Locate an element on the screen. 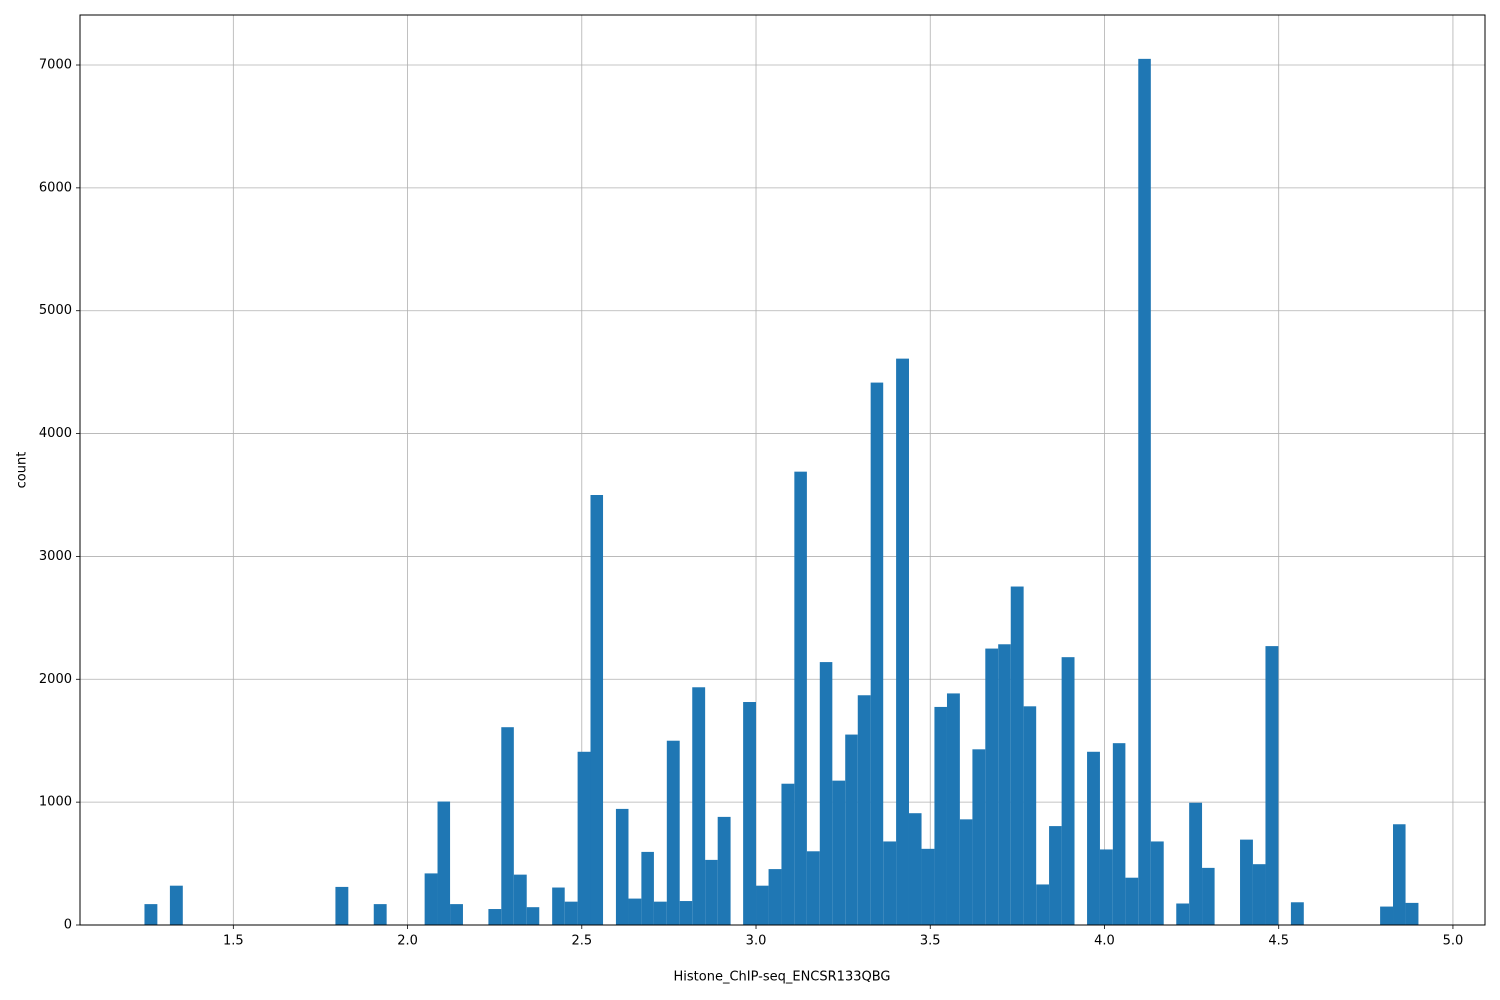 Image resolution: width=1500 pixels, height=1000 pixels. x-tick-label: 1.5 is located at coordinates (233, 941).